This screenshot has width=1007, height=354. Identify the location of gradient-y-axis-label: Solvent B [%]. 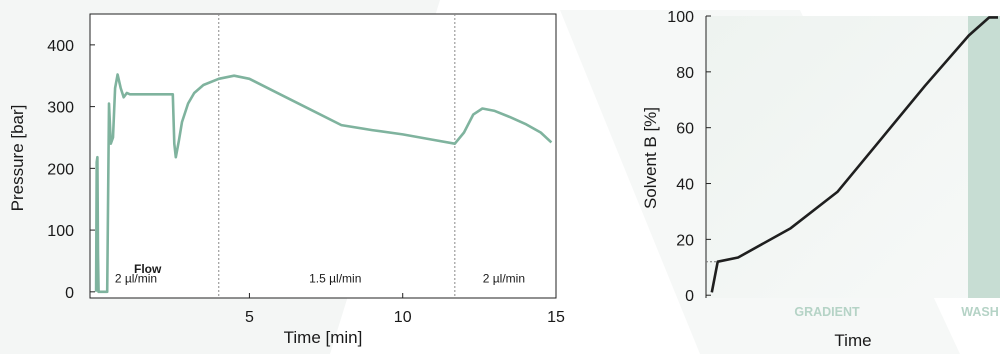
(650, 158).